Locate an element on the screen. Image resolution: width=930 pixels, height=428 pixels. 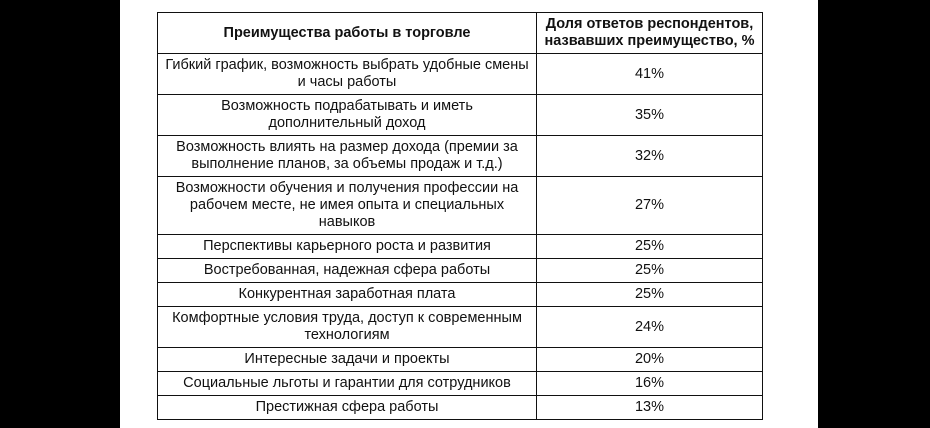
advantage-cell: Интересные задачи и проекты is located at coordinates (347, 359).